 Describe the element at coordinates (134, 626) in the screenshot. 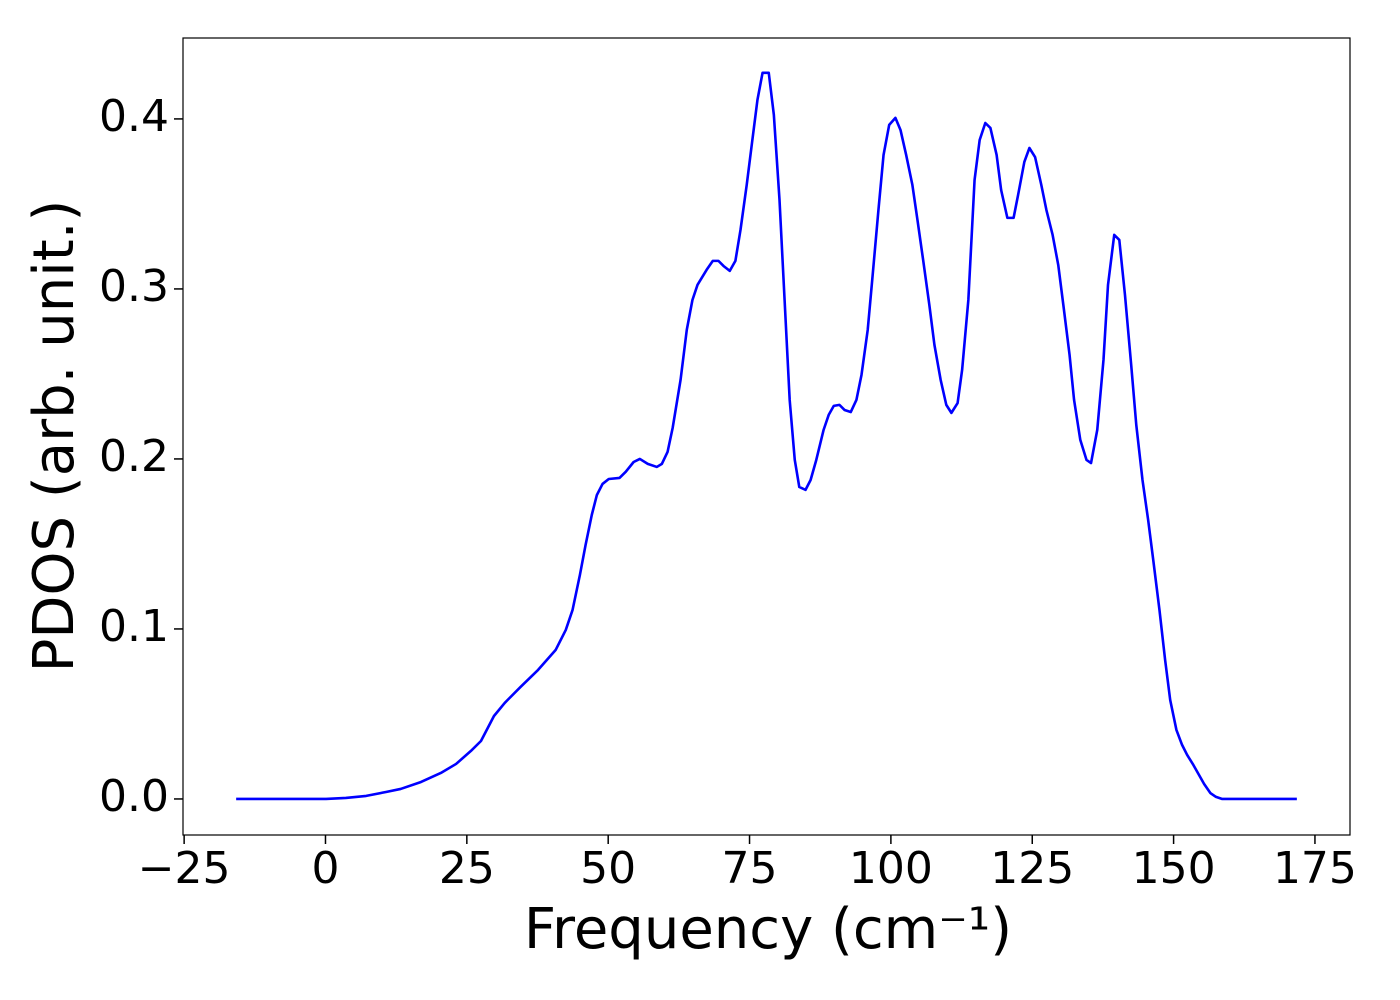

I see `y-tick-label: 0.1` at that location.